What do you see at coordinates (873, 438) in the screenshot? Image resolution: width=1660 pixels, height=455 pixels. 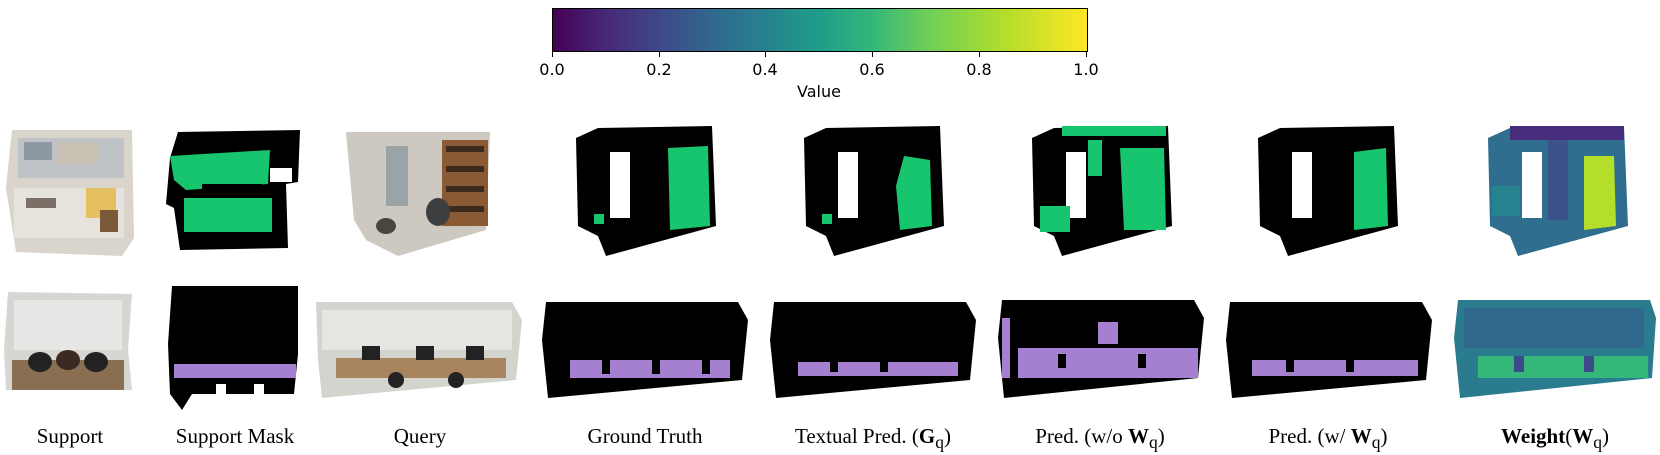 I see `caption-textual-pred: Textual Pred. (Gq)` at bounding box center [873, 438].